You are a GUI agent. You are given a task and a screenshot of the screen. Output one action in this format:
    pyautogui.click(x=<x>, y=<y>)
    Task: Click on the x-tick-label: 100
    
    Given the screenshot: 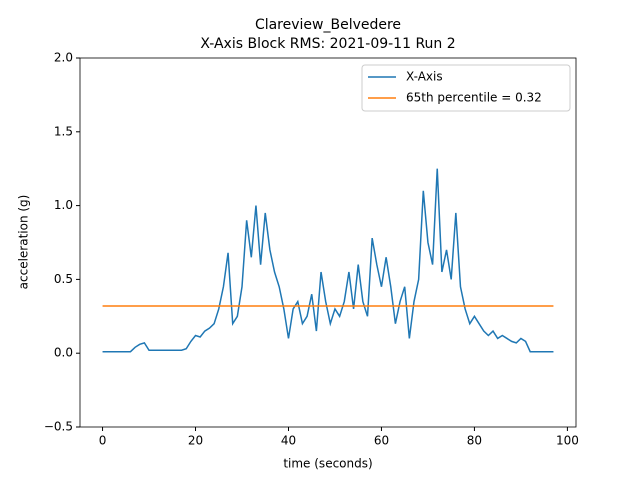 What is the action you would take?
    pyautogui.click(x=567, y=441)
    